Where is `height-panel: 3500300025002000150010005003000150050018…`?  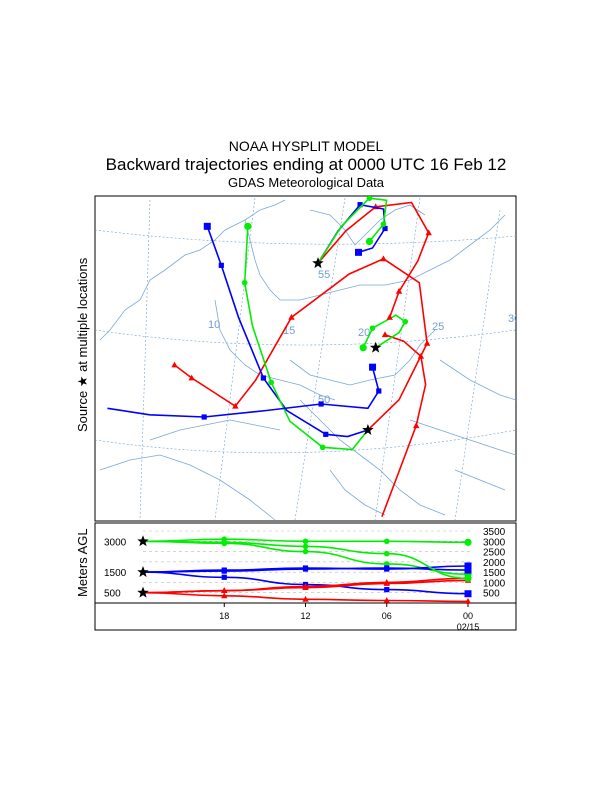
height-panel: 3500300025002000150010005003000150050018… is located at coordinates (305, 577).